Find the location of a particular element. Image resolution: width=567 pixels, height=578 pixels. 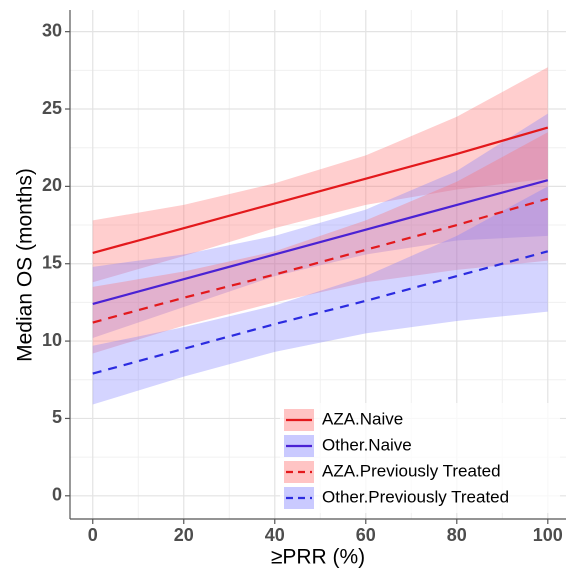

y-tick-label: 25 is located at coordinates (52, 108).